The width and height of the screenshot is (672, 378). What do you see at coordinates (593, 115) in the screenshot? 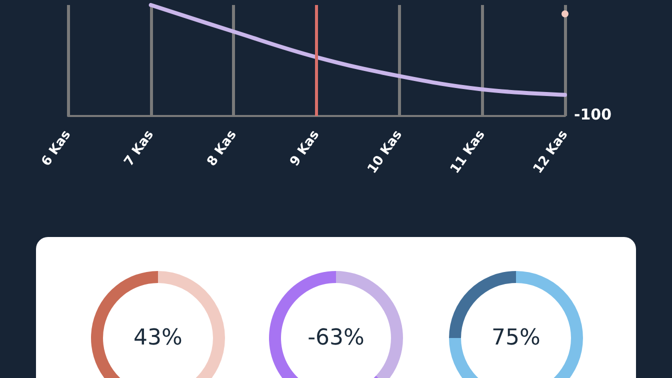
I see `text: -100` at bounding box center [593, 115].